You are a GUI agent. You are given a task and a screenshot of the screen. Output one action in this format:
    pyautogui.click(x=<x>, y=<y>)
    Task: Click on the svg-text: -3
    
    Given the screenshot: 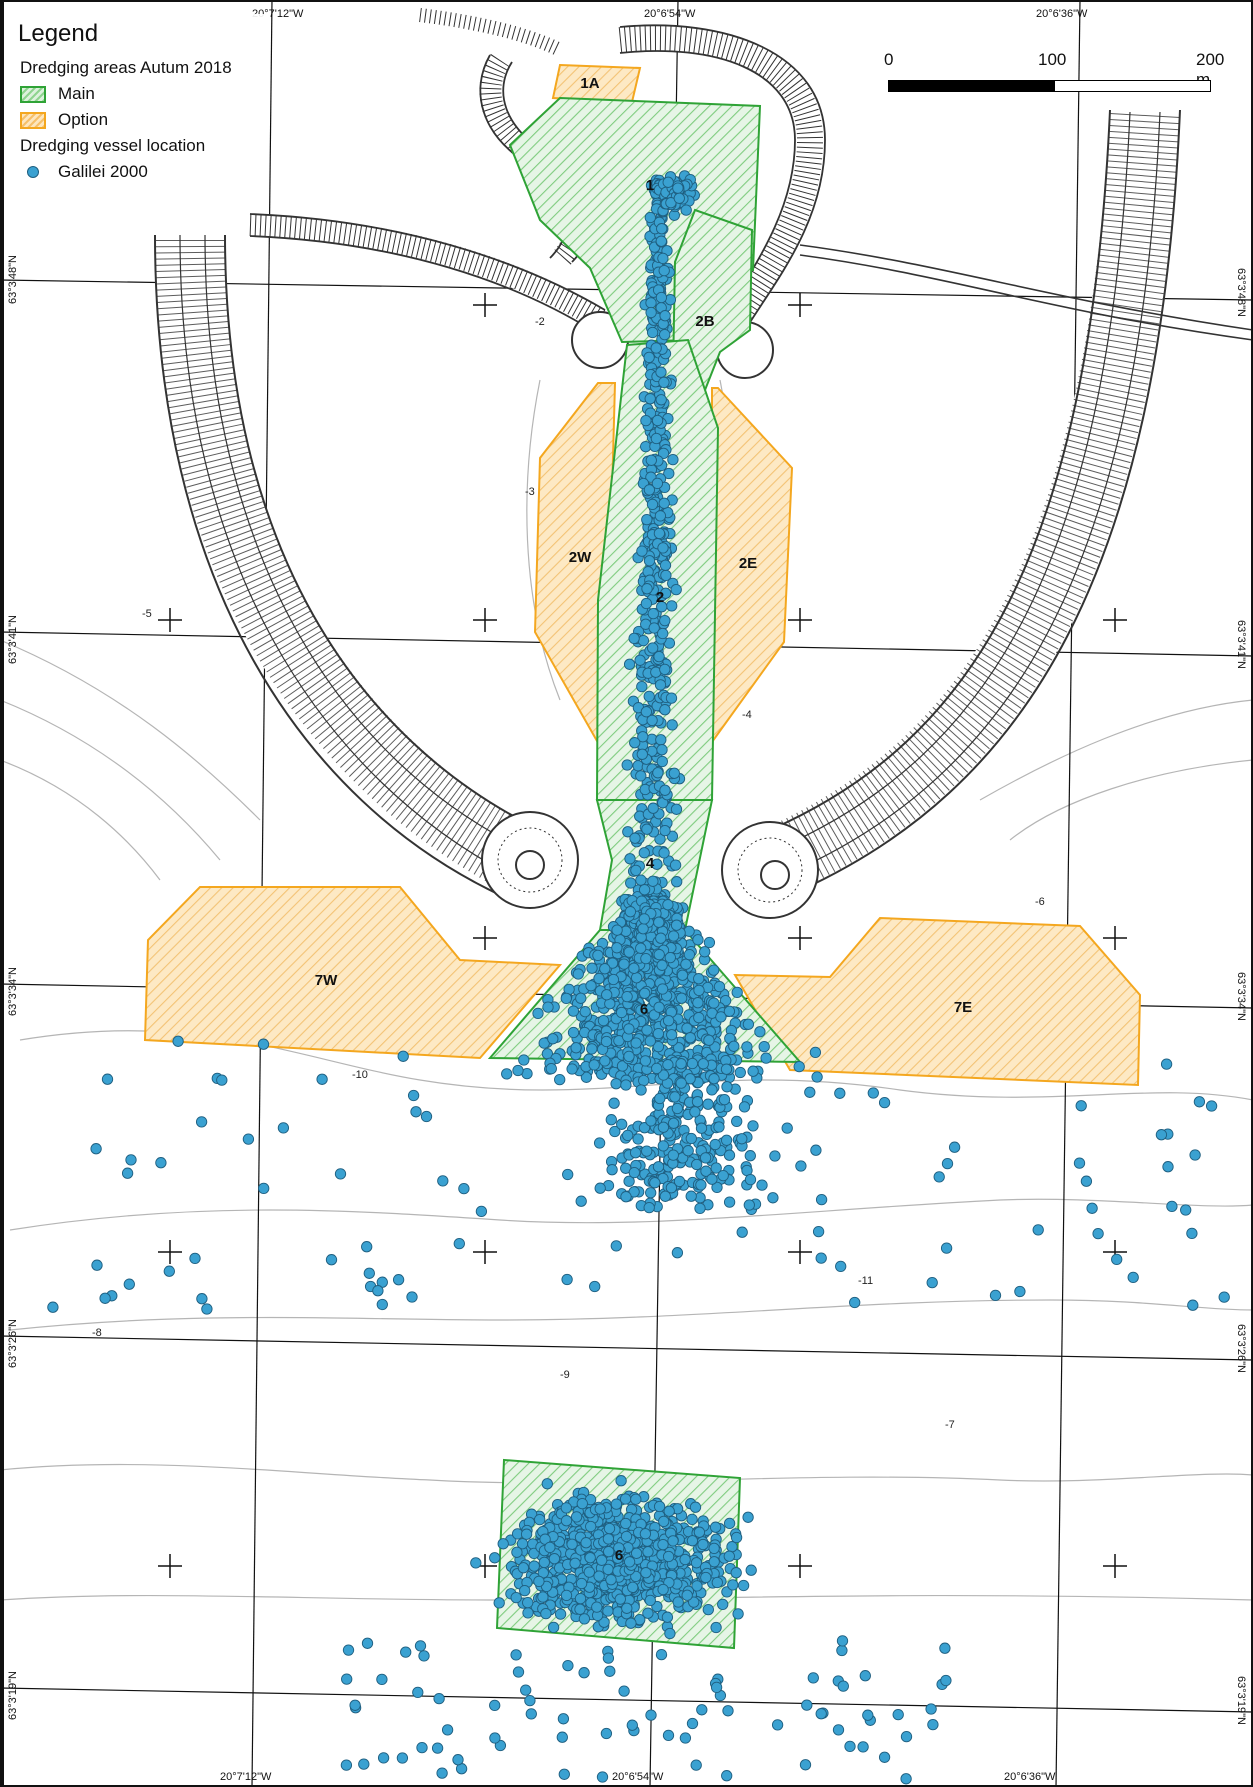 What is the action you would take?
    pyautogui.click(x=530, y=492)
    